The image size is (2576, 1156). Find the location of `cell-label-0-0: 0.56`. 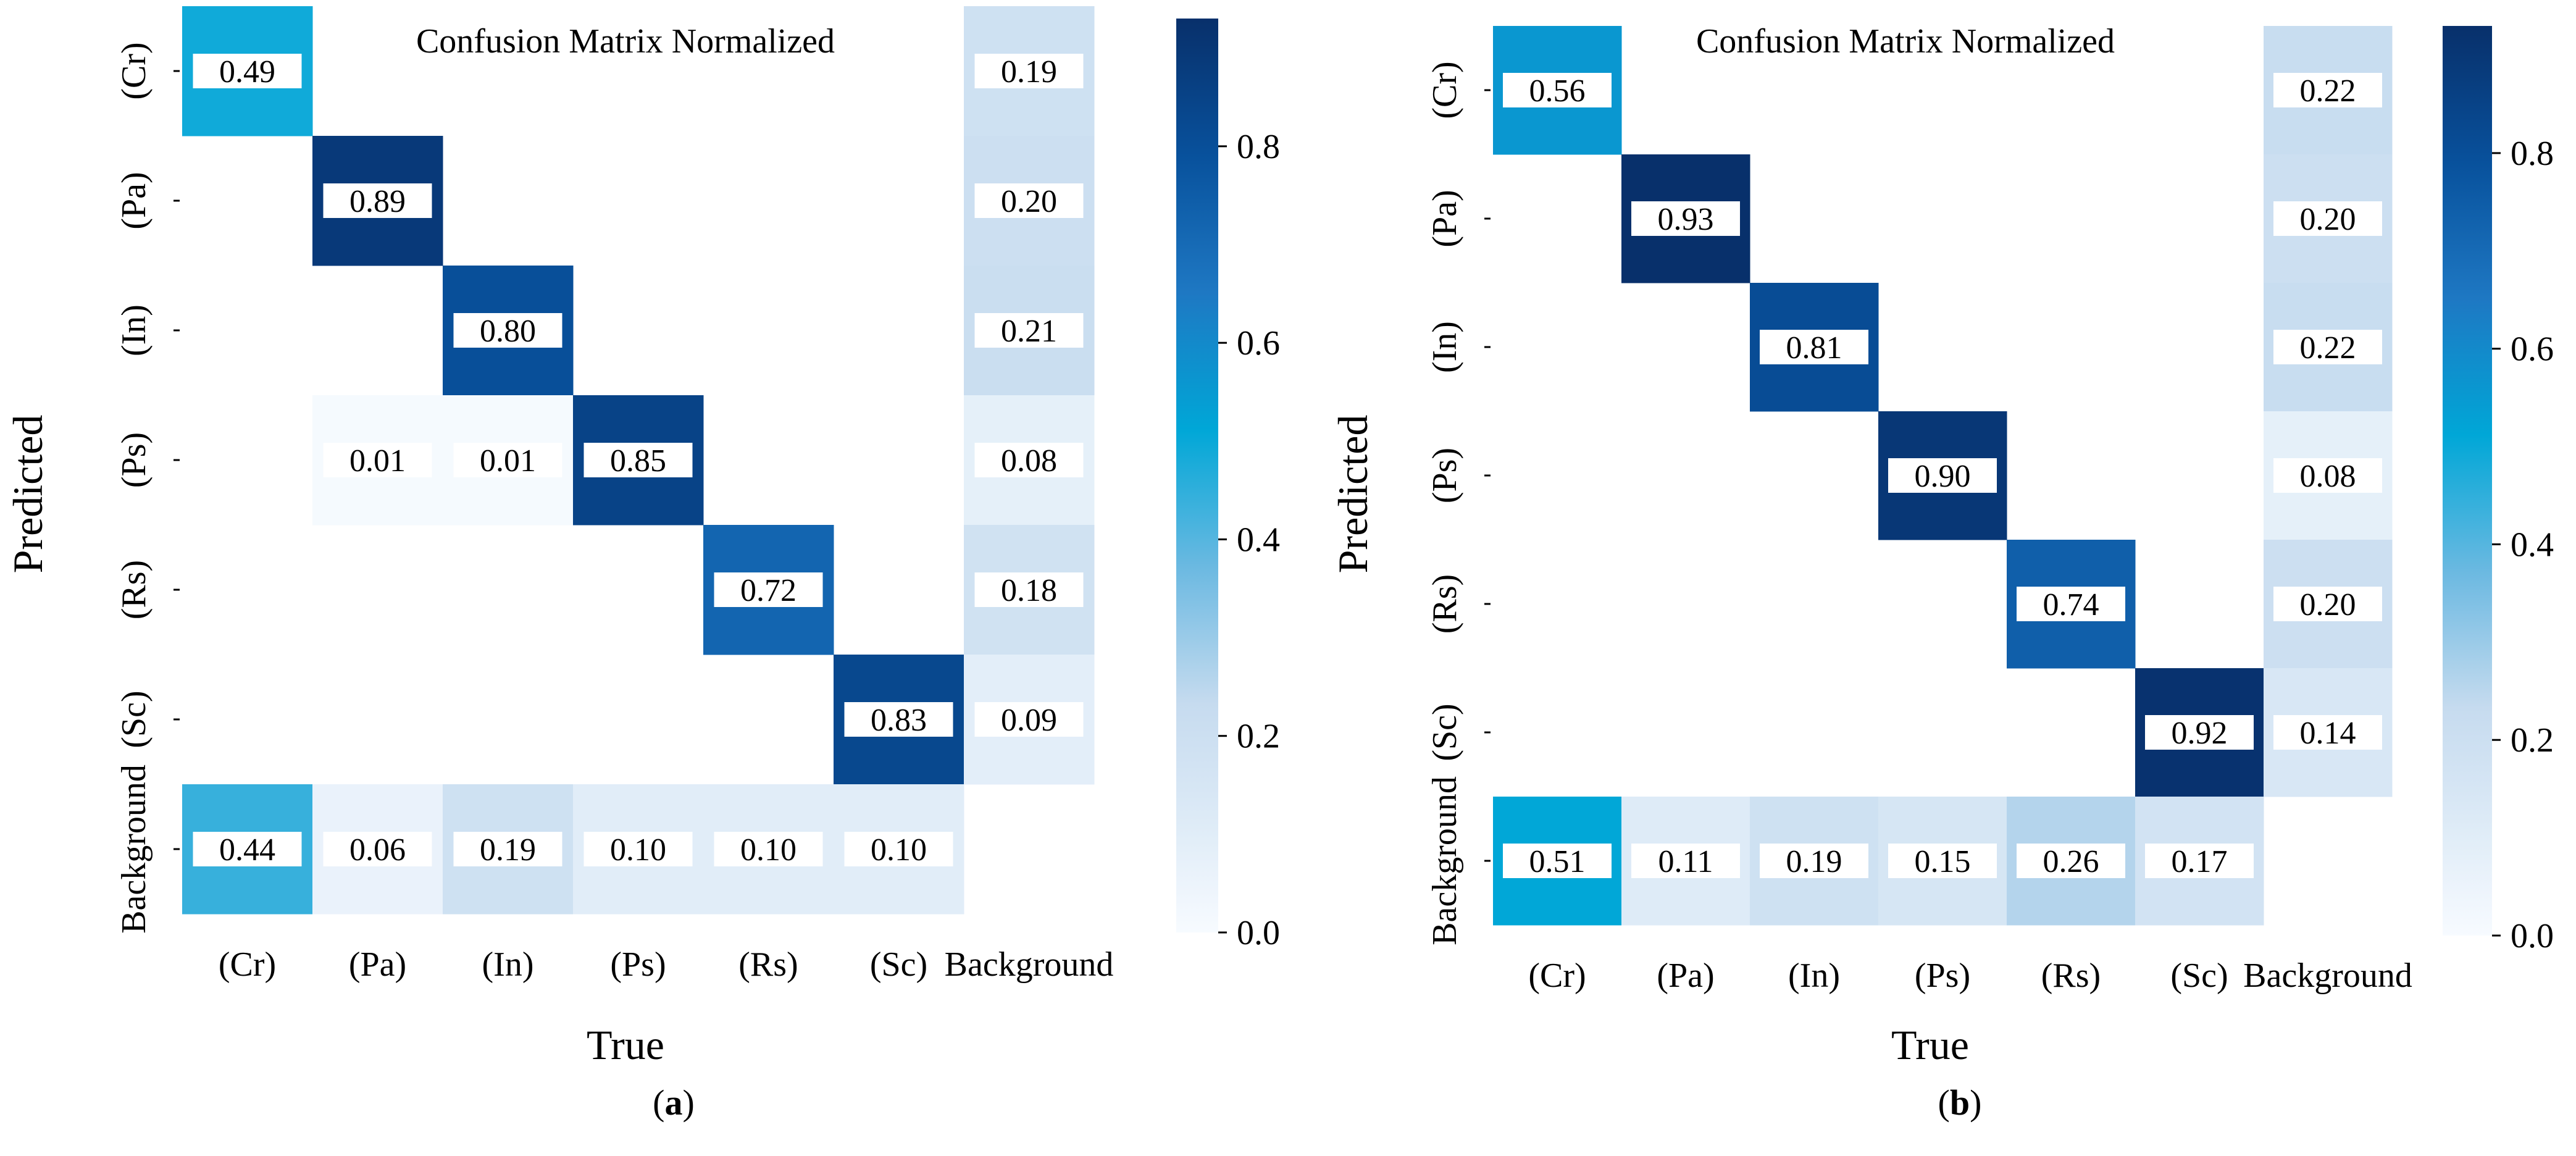

cell-label-0-0: 0.56 is located at coordinates (1557, 91).